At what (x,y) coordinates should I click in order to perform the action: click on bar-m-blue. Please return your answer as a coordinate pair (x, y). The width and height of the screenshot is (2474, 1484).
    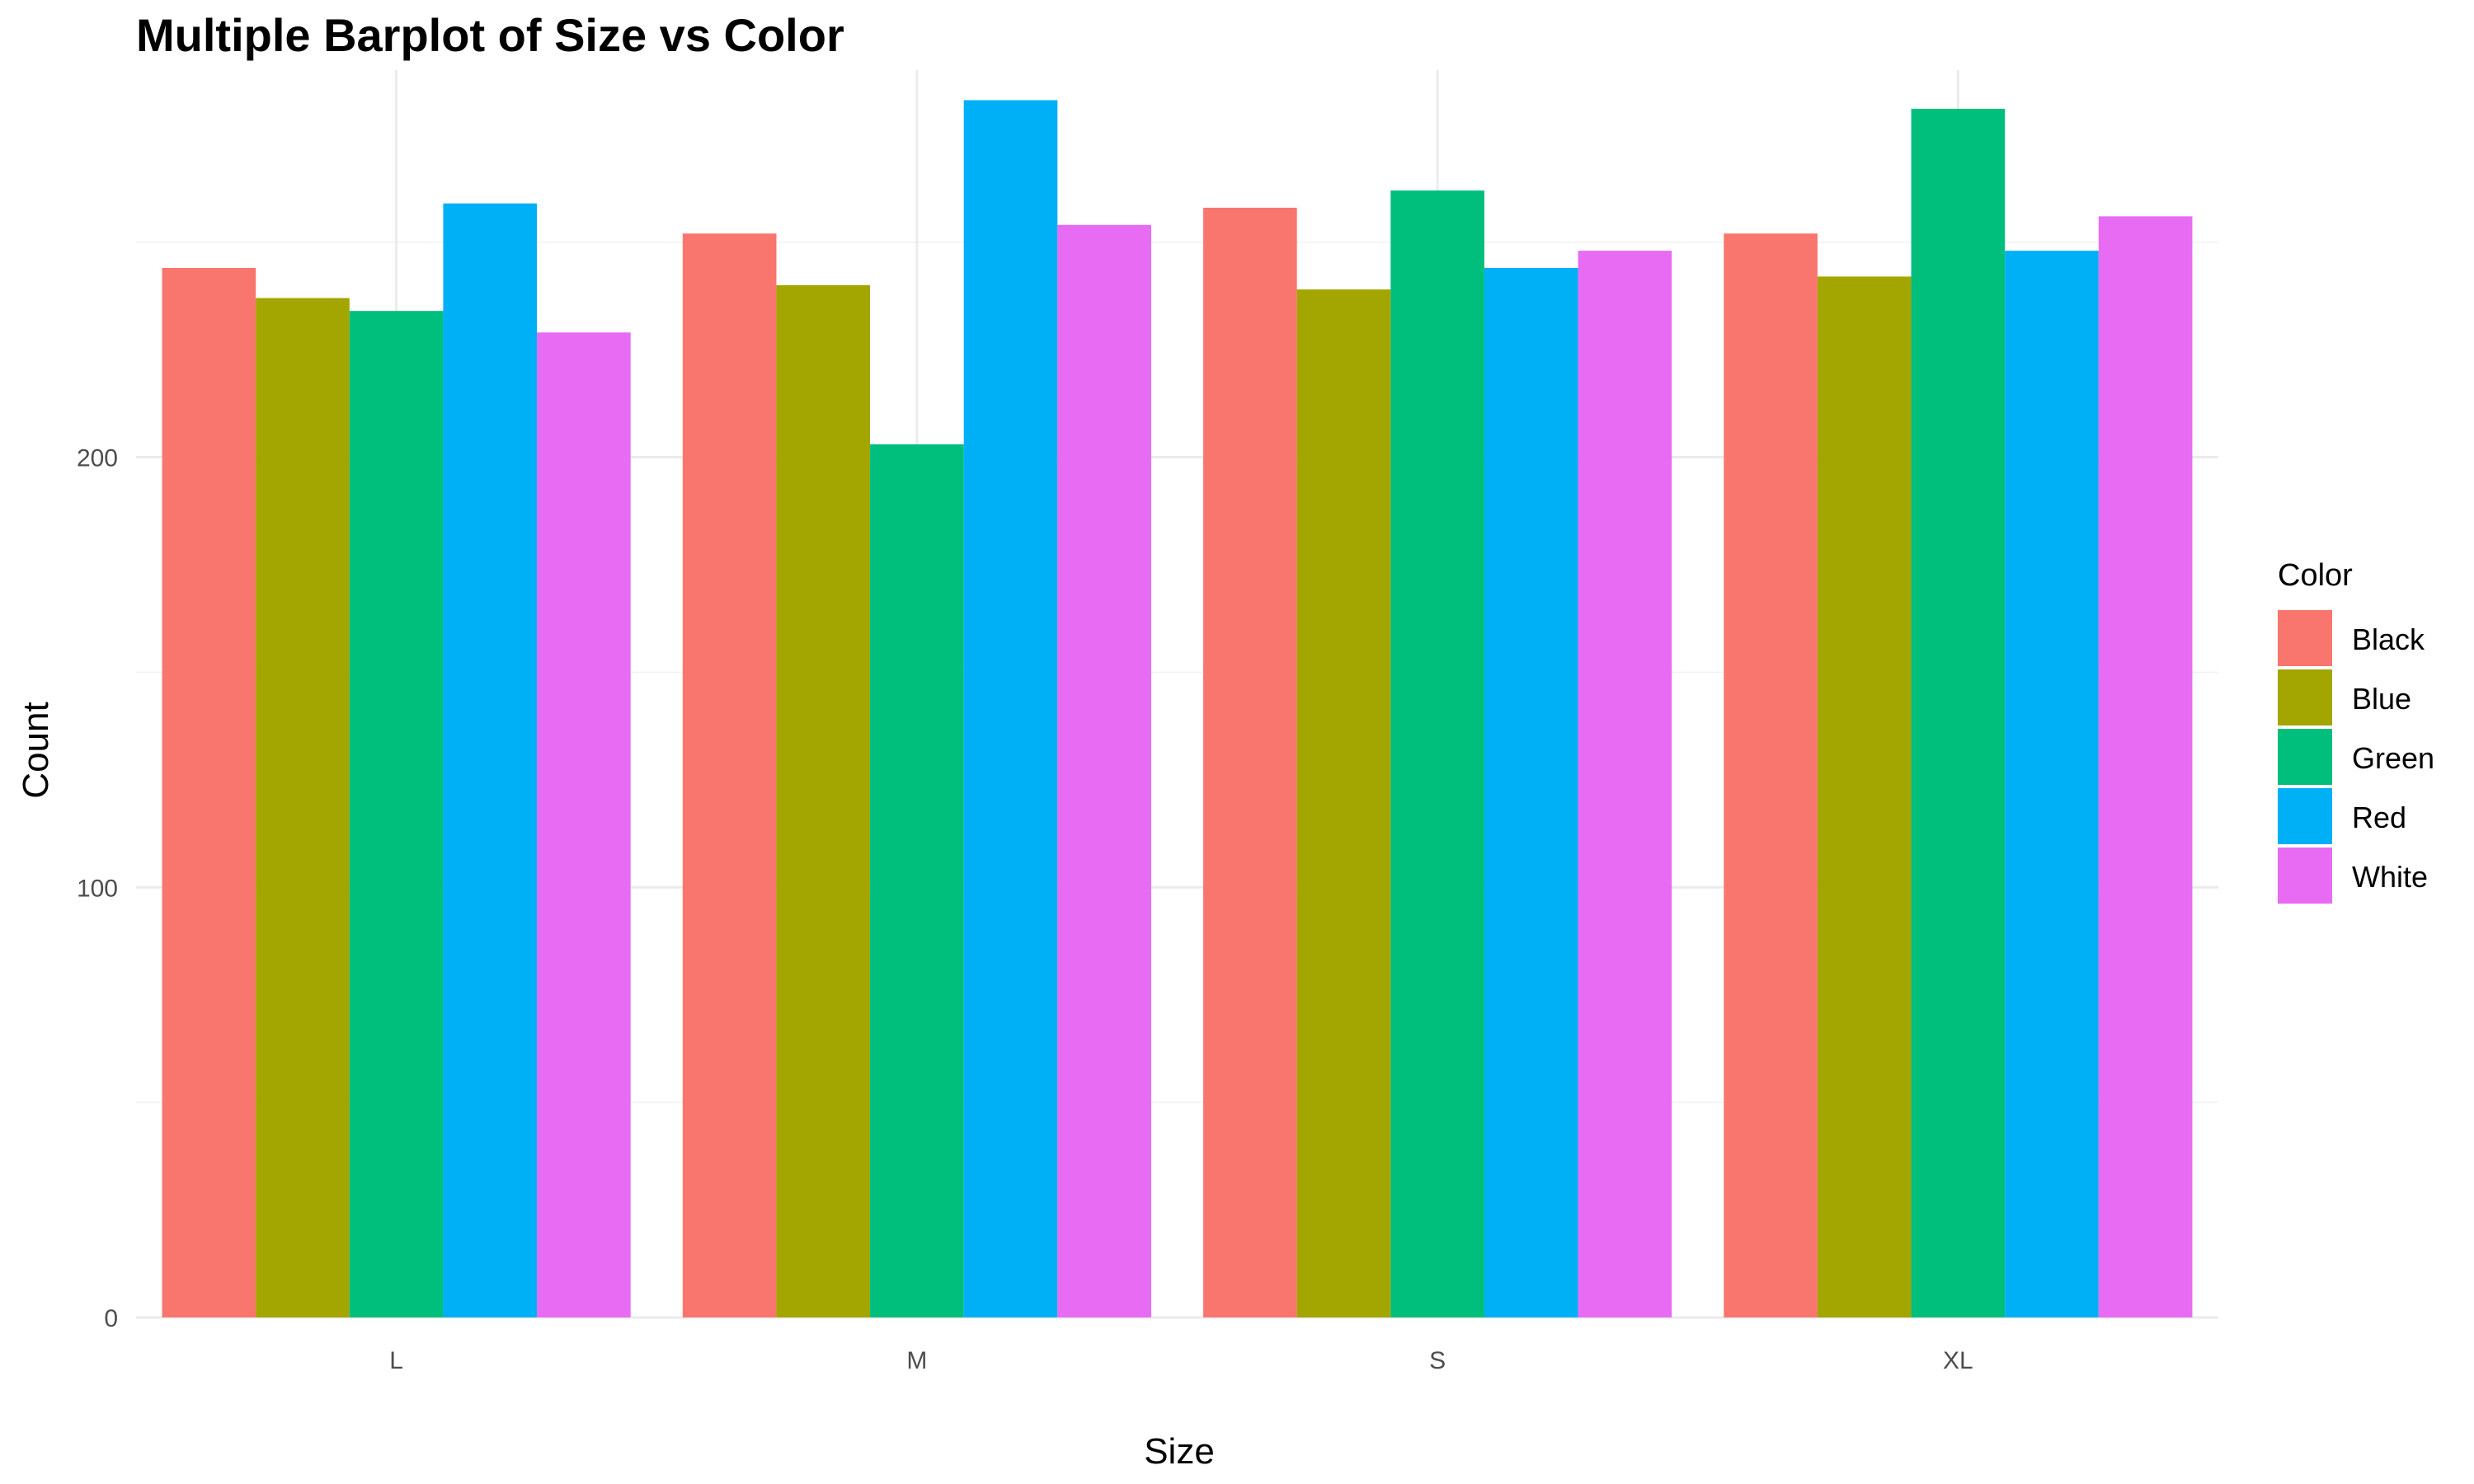
    Looking at the image, I should click on (823, 800).